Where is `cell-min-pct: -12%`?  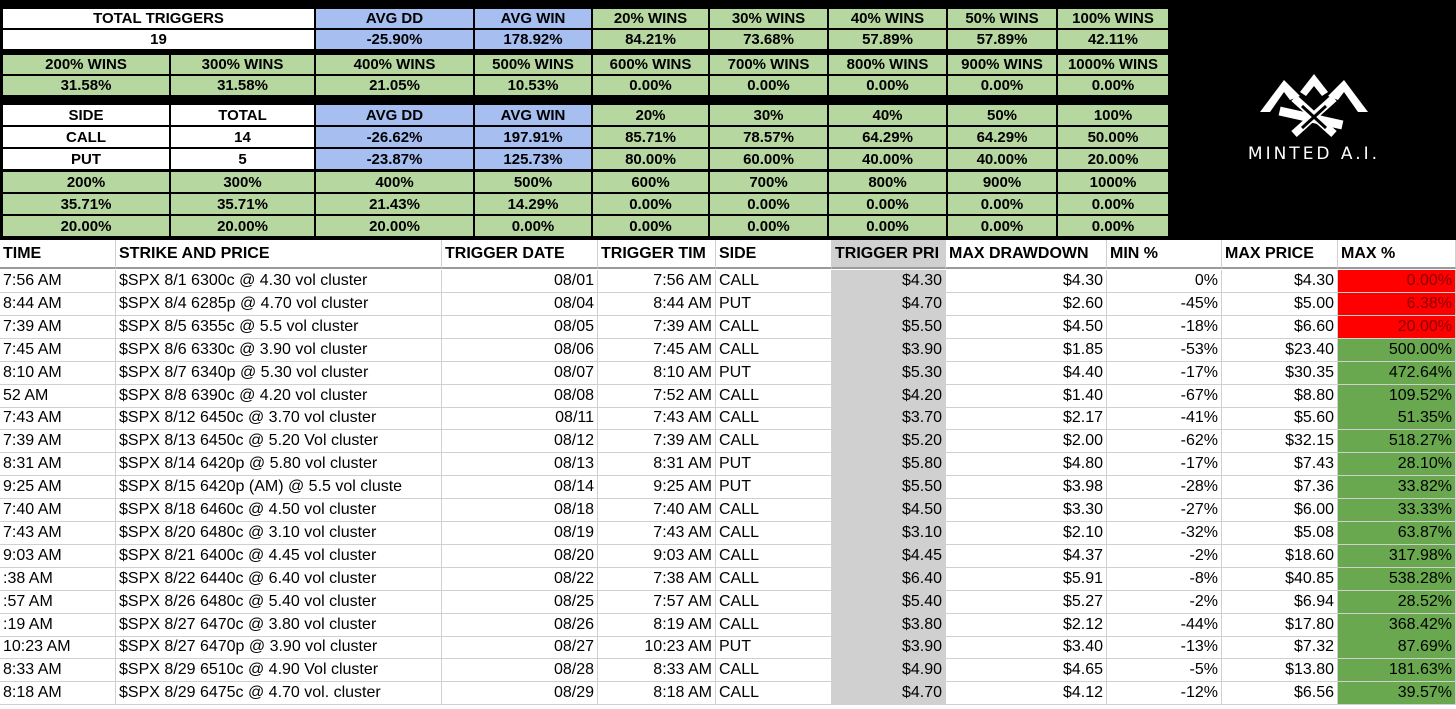
cell-min-pct: -12% is located at coordinates (1164, 693).